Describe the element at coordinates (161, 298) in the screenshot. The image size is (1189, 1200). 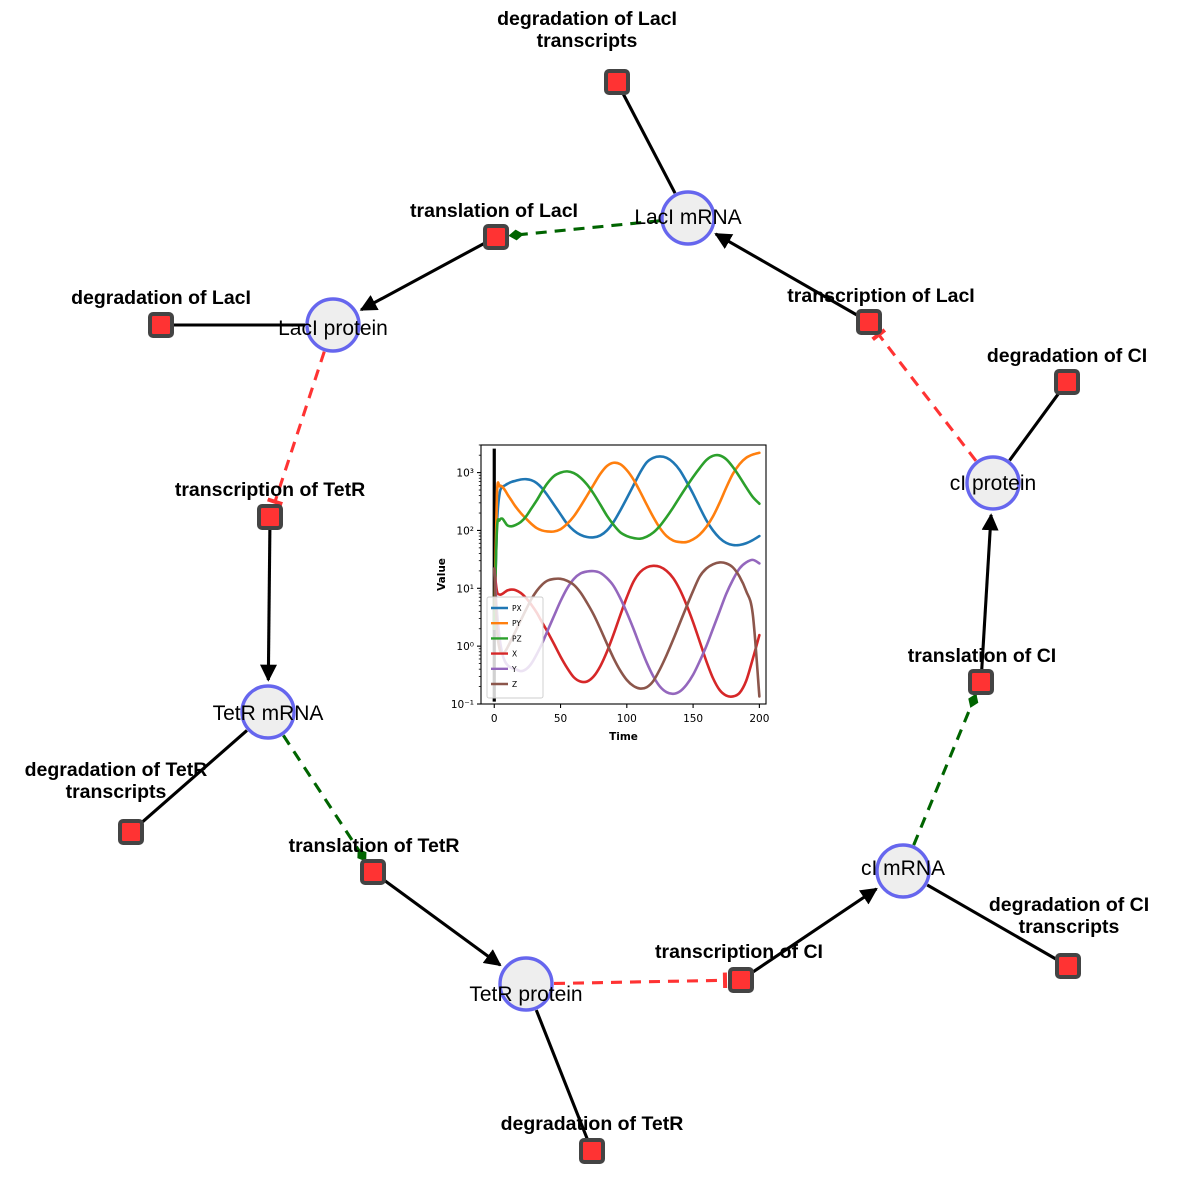
I see `reaction-label-deg_laci: degradation of LacI` at that location.